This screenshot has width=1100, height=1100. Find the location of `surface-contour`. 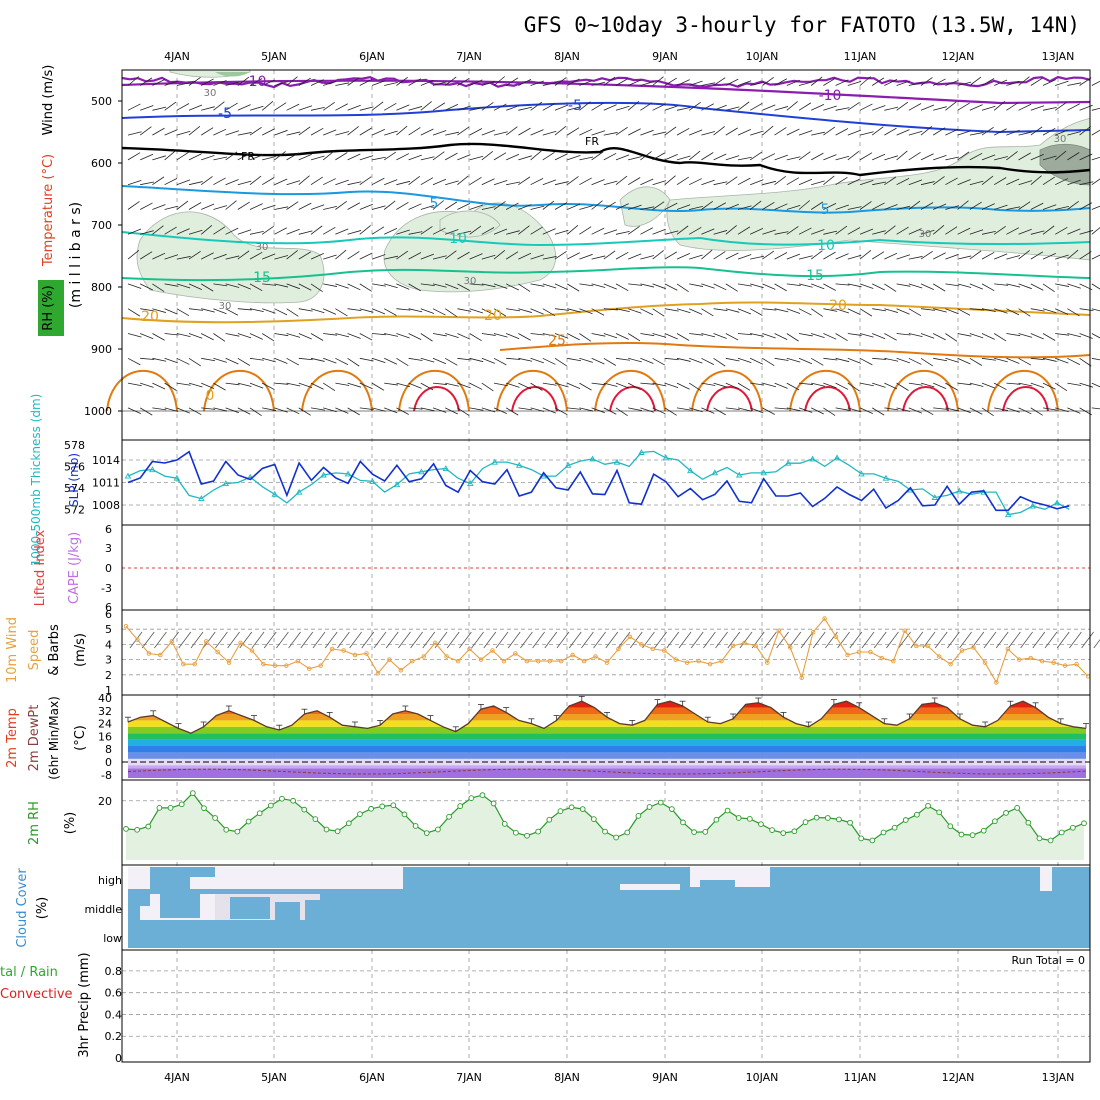

surface-contour is located at coordinates (1023, 390).